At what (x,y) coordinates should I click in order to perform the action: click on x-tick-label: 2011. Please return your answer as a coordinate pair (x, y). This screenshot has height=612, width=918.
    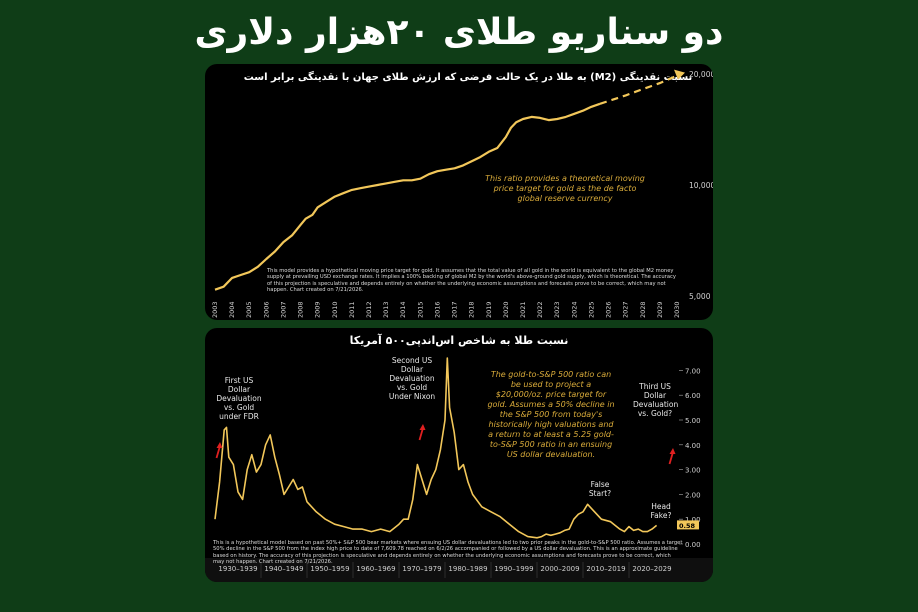
    Looking at the image, I should click on (352, 309).